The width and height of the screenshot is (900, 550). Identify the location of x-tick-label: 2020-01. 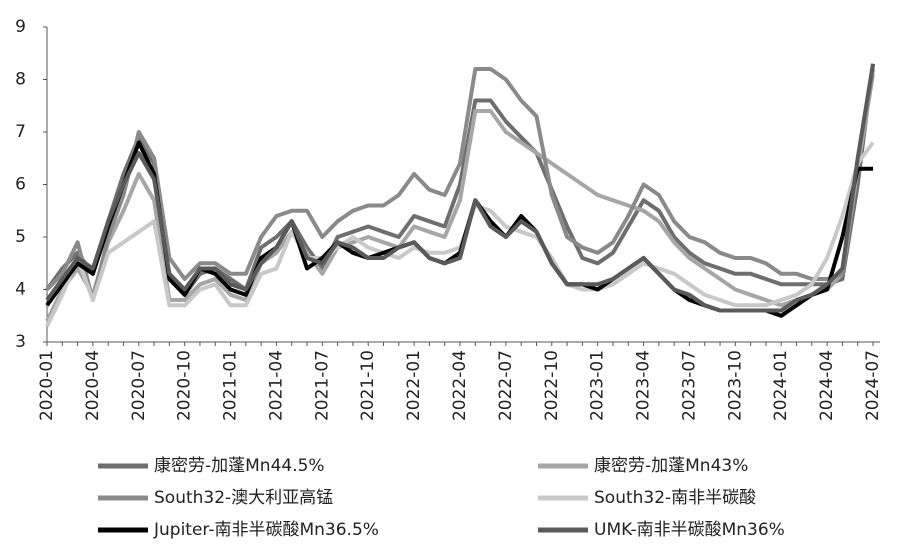
(47, 385).